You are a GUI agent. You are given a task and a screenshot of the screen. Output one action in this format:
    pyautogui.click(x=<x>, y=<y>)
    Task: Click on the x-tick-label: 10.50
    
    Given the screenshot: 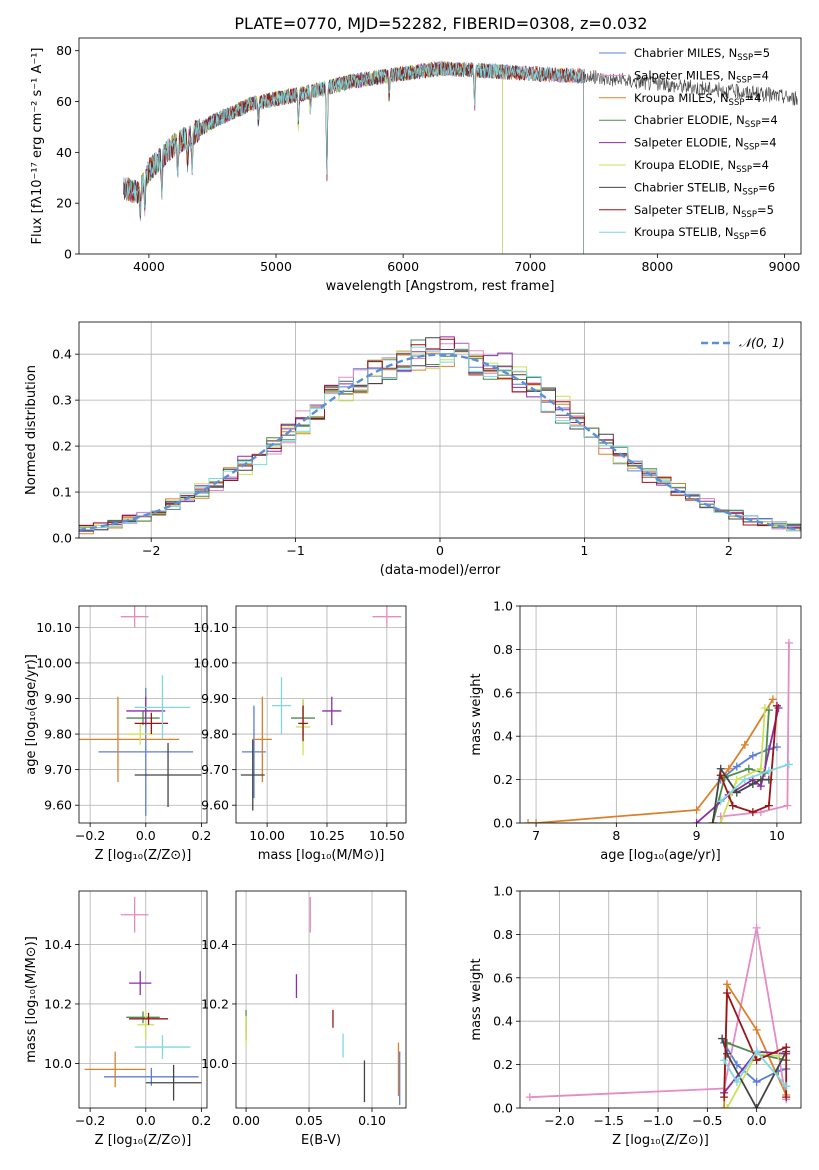 What is the action you would take?
    pyautogui.click(x=387, y=835)
    